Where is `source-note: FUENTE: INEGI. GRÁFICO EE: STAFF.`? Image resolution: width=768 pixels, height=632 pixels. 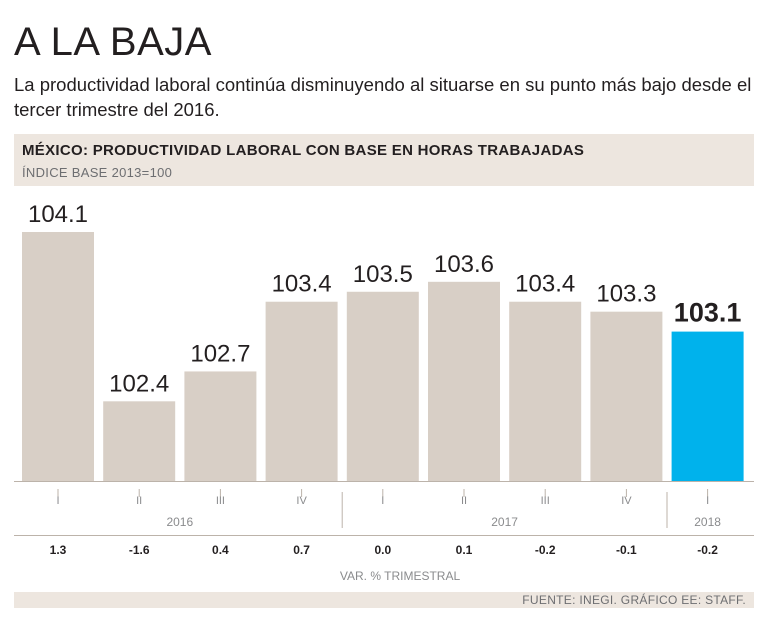
source-note: FUENTE: INEGI. GRÁFICO EE: STAFF. is located at coordinates (384, 600).